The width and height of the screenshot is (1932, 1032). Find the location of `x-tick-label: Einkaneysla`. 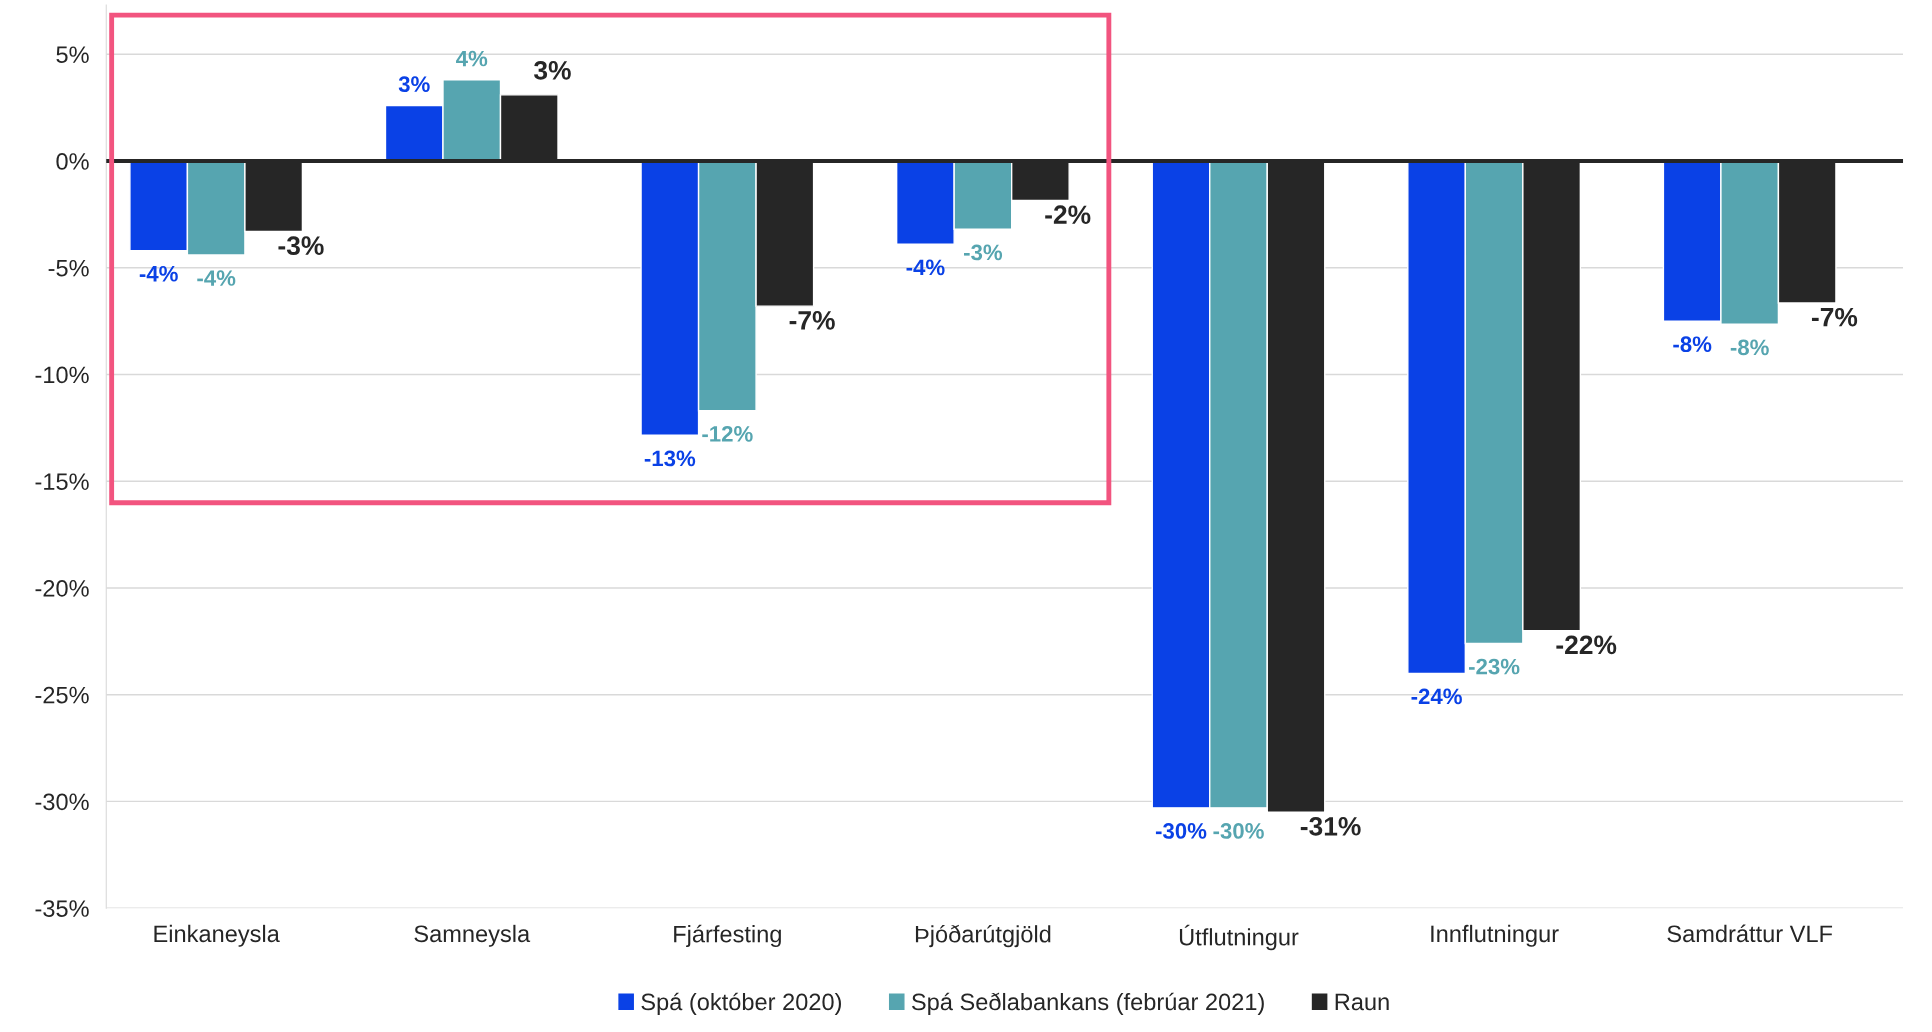

x-tick-label: Einkaneysla is located at coordinates (217, 935).